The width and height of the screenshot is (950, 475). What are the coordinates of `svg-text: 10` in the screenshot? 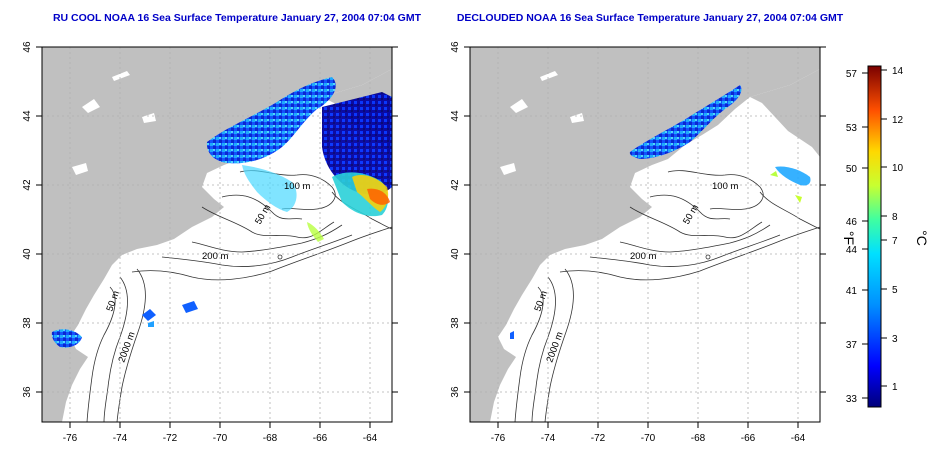 It's located at (898, 168).